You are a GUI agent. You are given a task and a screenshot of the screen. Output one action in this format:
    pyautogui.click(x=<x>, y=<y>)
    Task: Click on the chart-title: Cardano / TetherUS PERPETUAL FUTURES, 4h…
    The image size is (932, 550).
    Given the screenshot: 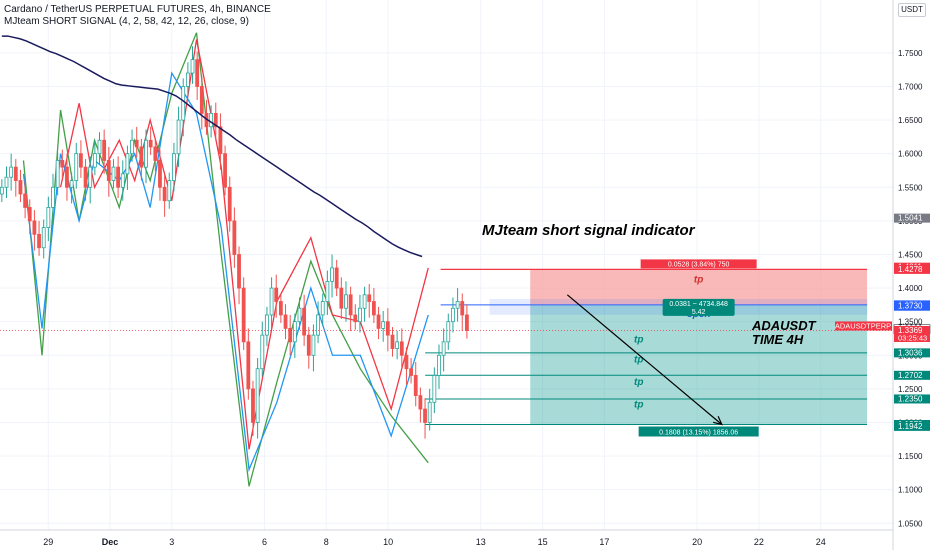 What is the action you would take?
    pyautogui.click(x=137, y=9)
    